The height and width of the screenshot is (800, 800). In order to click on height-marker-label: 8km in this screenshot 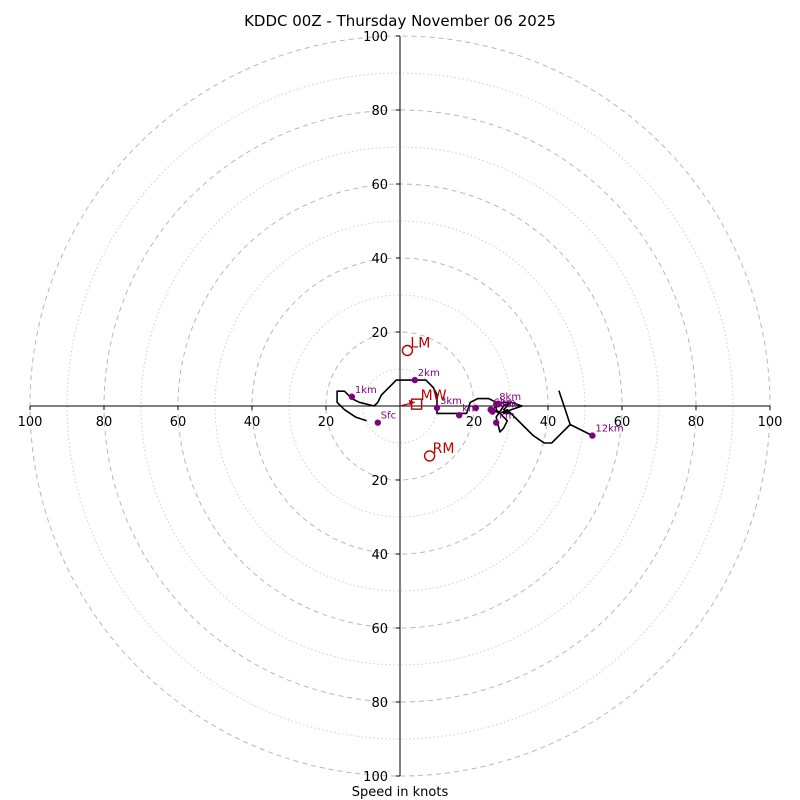, I will do `click(510, 397)`.